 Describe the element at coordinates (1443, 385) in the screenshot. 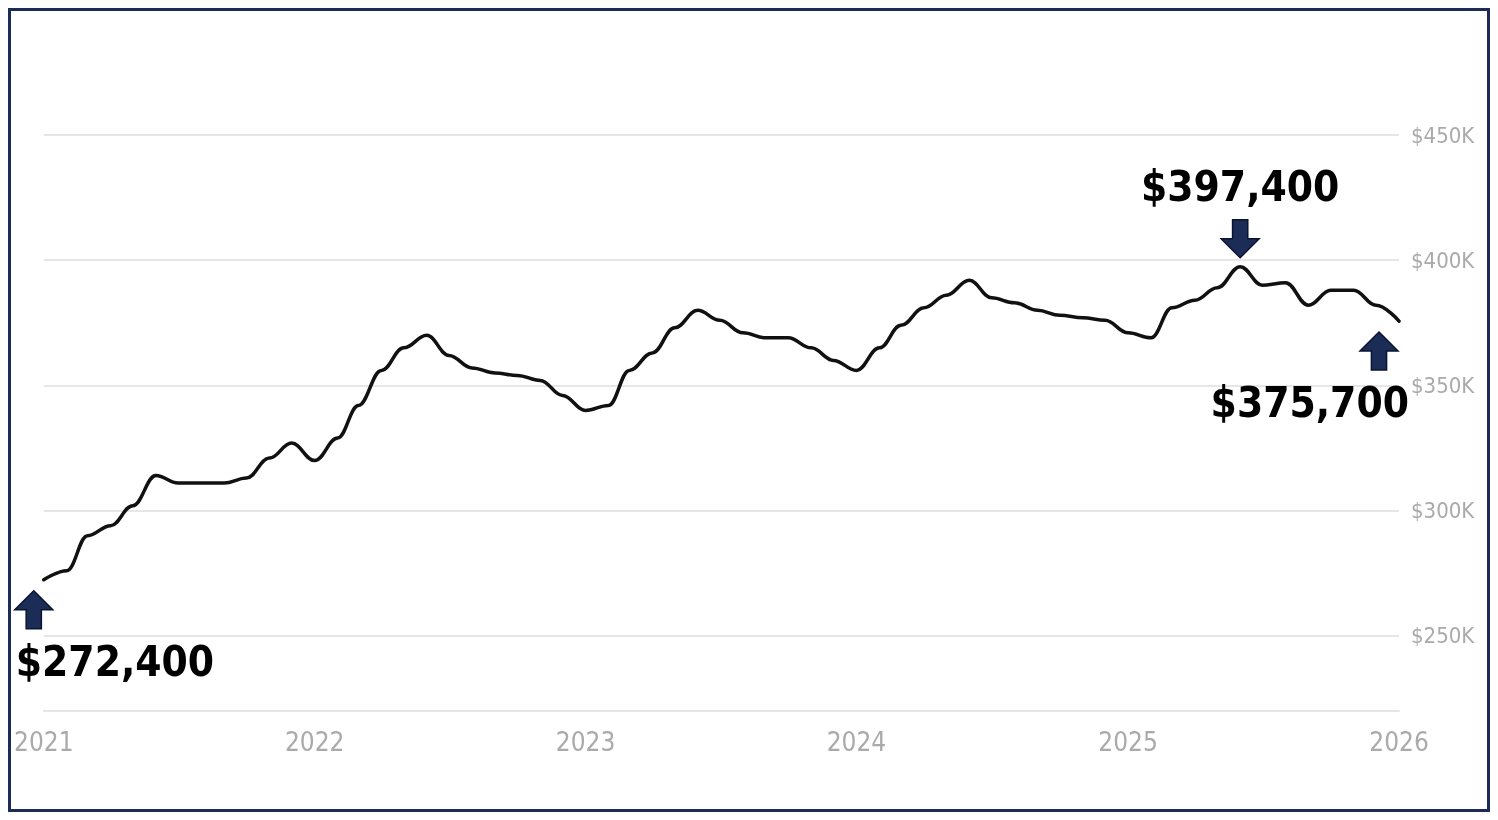

I see `y-tick-label: $350K` at that location.